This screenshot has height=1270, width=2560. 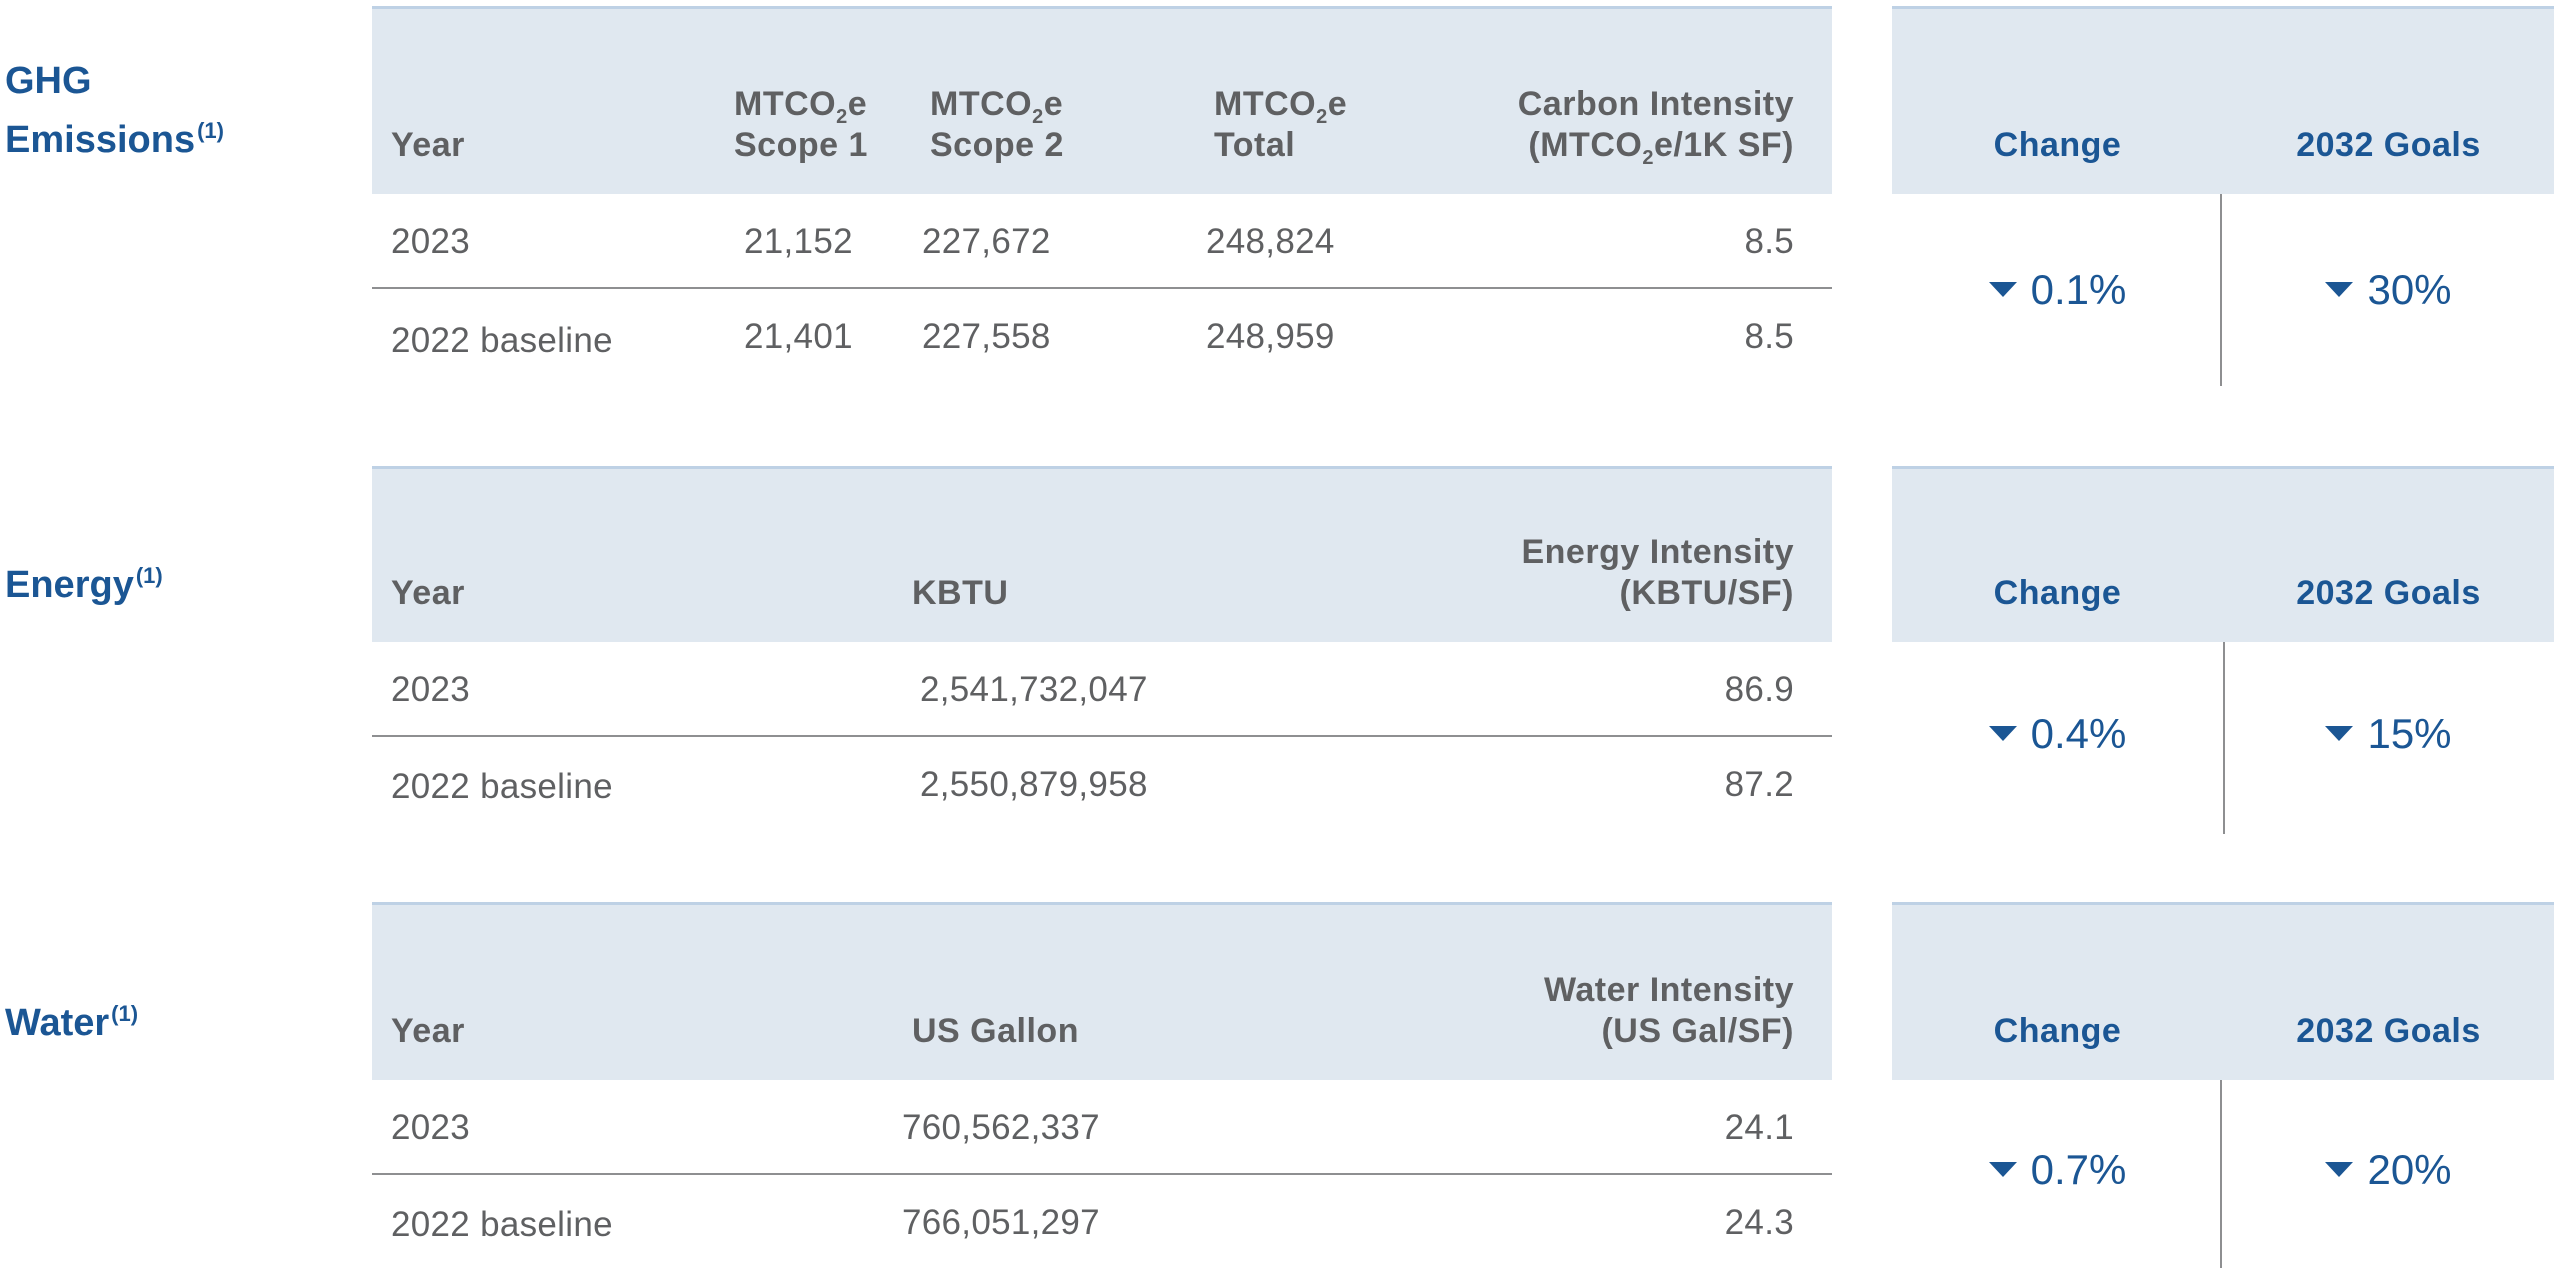 What do you see at coordinates (2057, 1170) in the screenshot?
I see `water-change-value: 0.7%` at bounding box center [2057, 1170].